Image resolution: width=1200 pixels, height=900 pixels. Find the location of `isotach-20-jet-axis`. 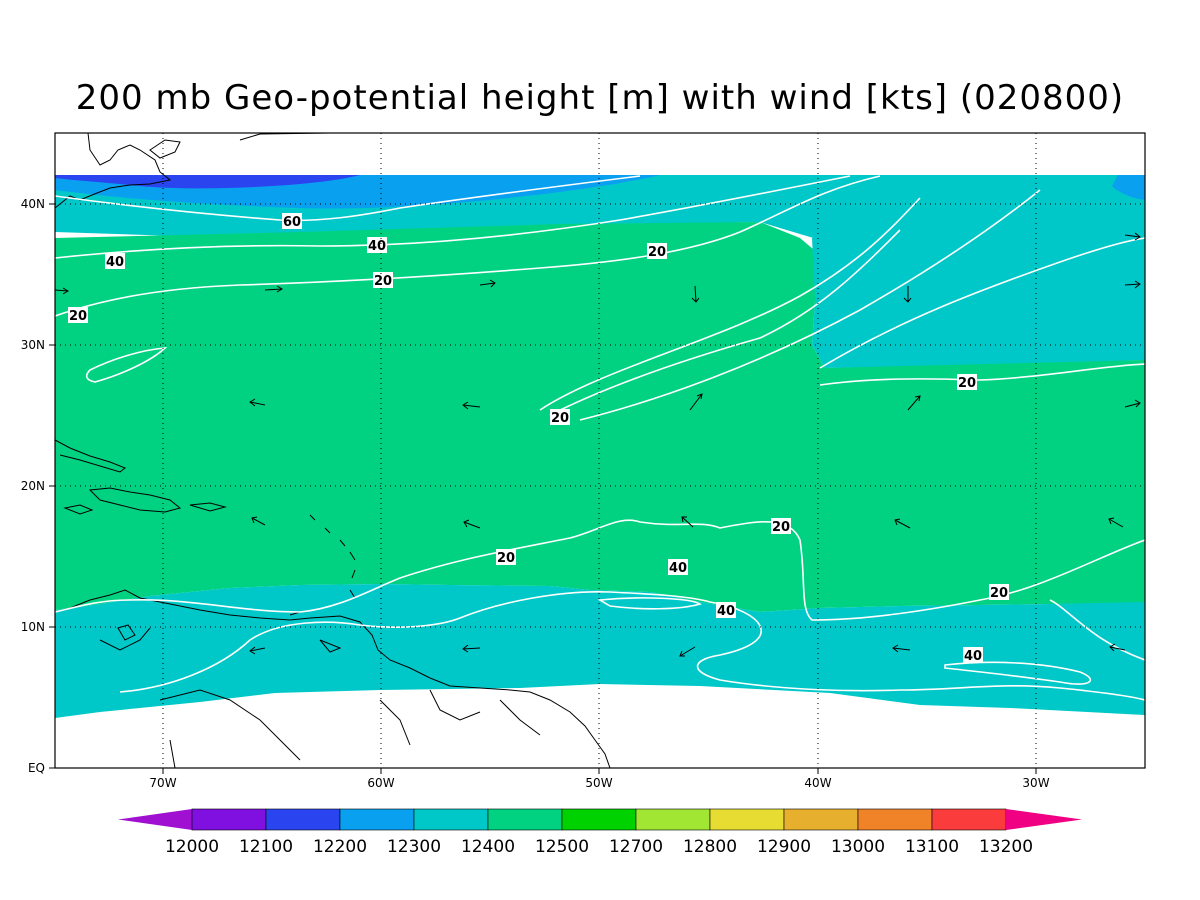

isotach-20-jet-axis is located at coordinates (790, 305).